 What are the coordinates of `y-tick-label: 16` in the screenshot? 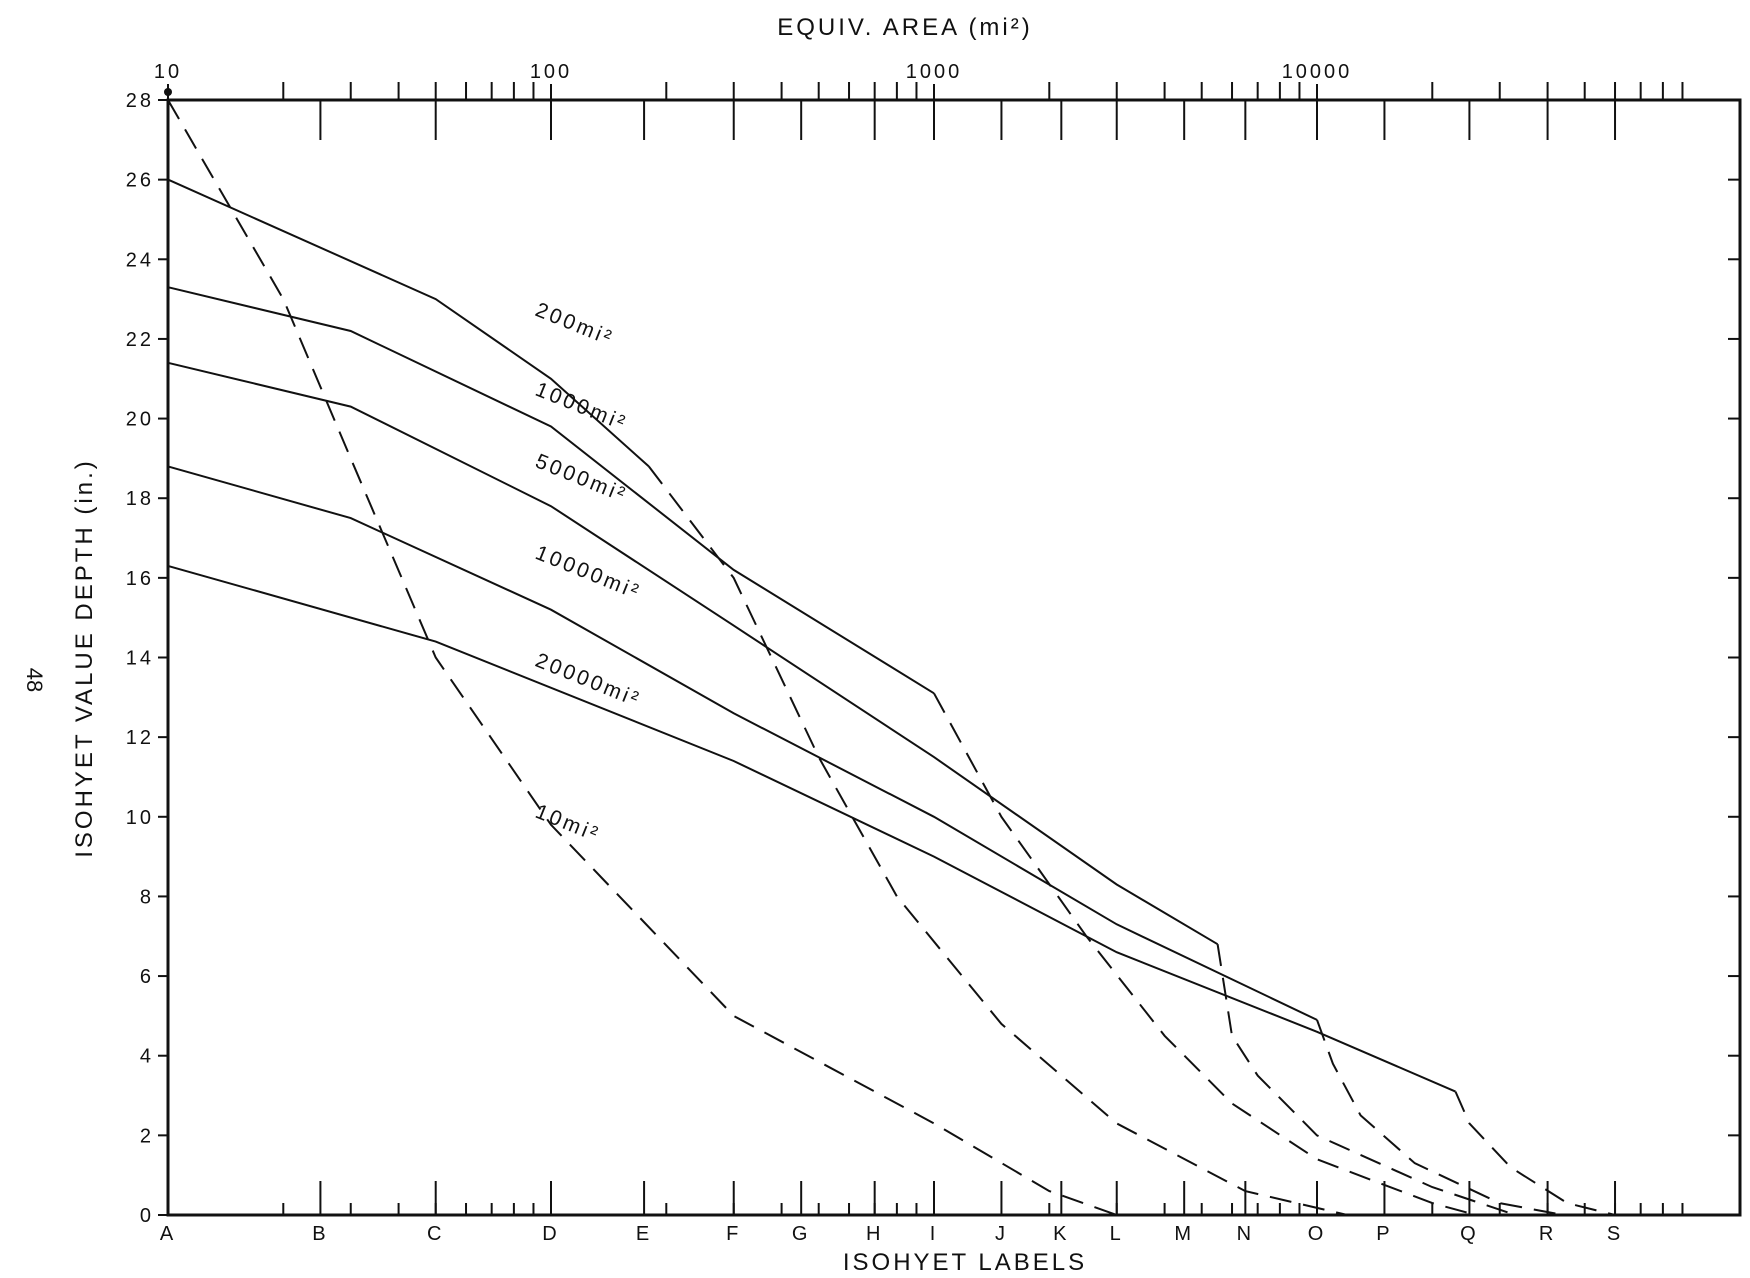 It's located at (140, 579).